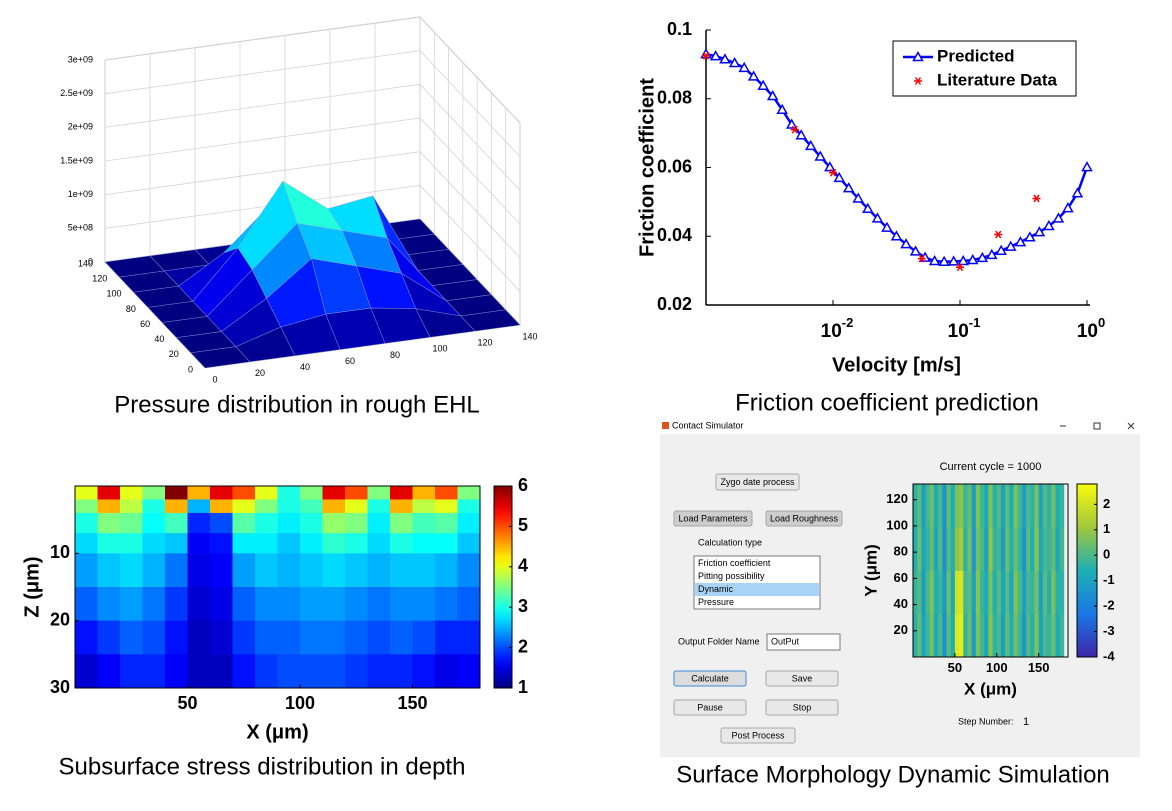 The width and height of the screenshot is (1172, 811). What do you see at coordinates (262, 766) in the screenshot?
I see `caption: Subsurface stress distribution in depth` at bounding box center [262, 766].